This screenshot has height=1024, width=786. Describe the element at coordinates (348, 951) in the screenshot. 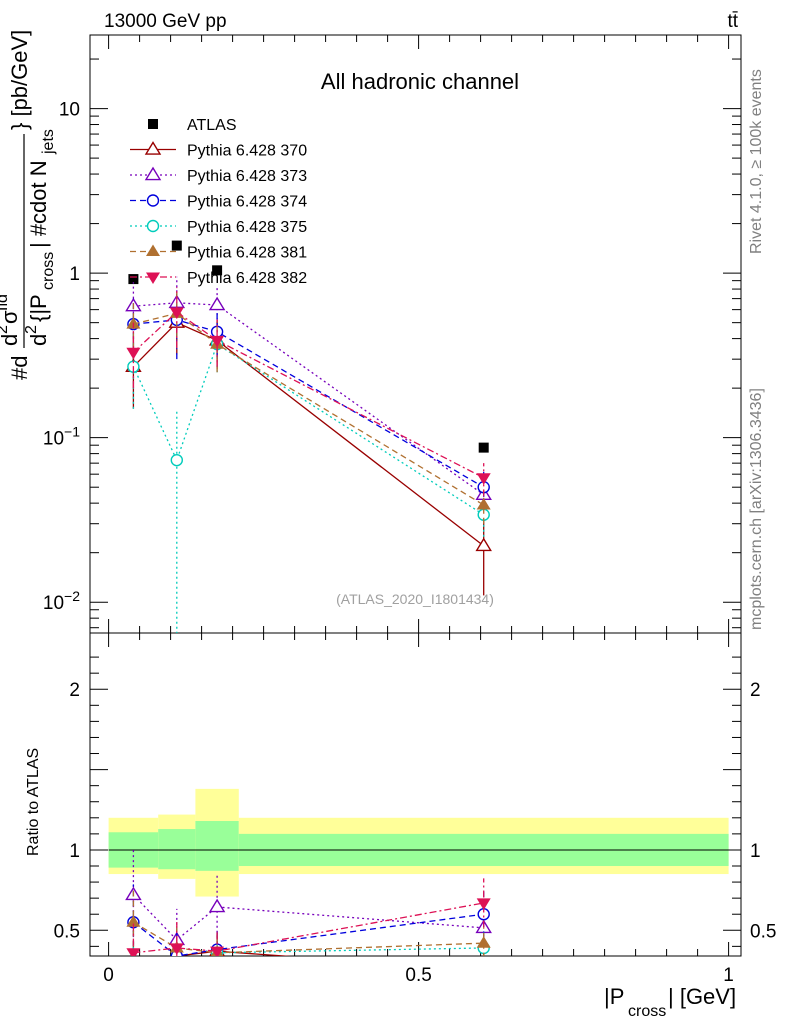

I see `series-4-ratio-line` at that location.